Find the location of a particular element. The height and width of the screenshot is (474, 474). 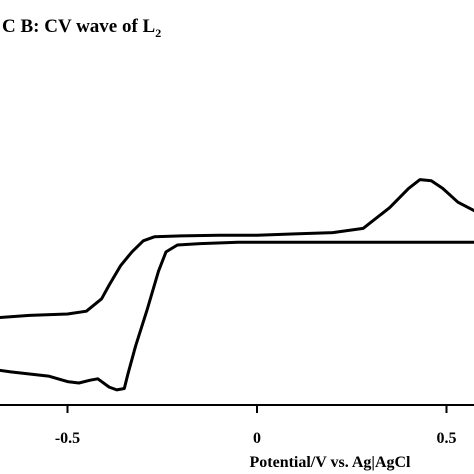

x-tick-label: 0 is located at coordinates (257, 438).